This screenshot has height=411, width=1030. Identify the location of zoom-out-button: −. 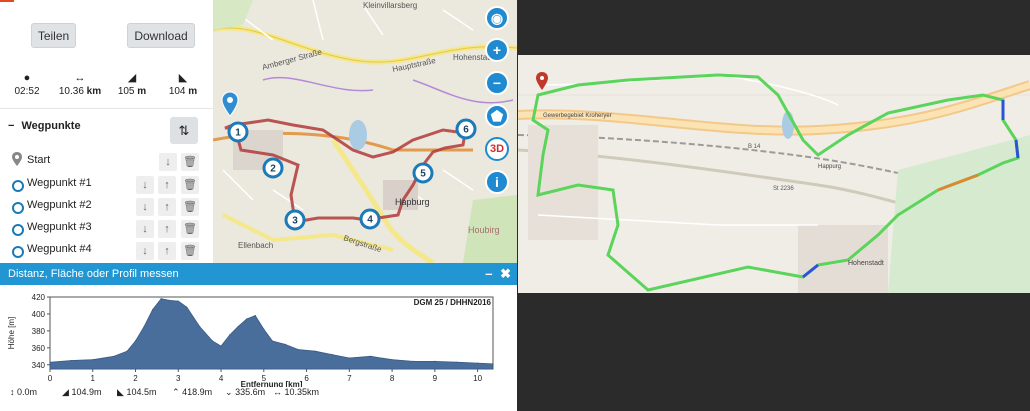
(497, 83).